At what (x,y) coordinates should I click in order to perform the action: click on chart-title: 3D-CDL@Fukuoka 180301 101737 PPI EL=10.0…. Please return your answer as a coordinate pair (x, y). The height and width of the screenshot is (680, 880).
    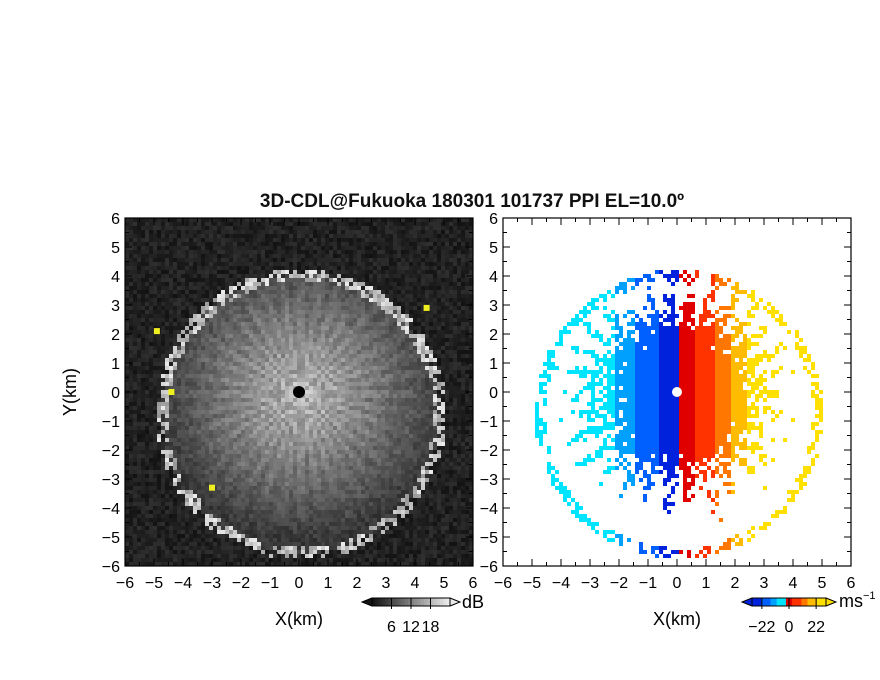
    Looking at the image, I should click on (472, 201).